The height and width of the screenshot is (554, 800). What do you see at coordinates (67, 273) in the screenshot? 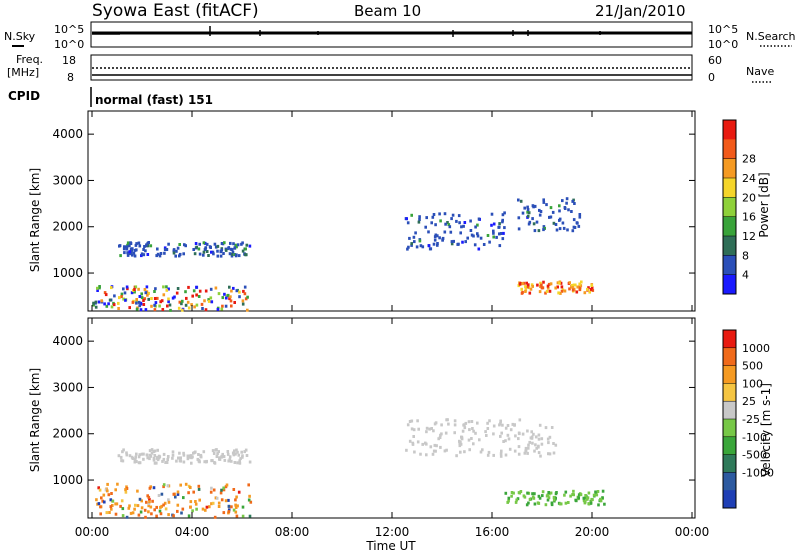
I see `y-tick-label: 1000` at bounding box center [67, 273].